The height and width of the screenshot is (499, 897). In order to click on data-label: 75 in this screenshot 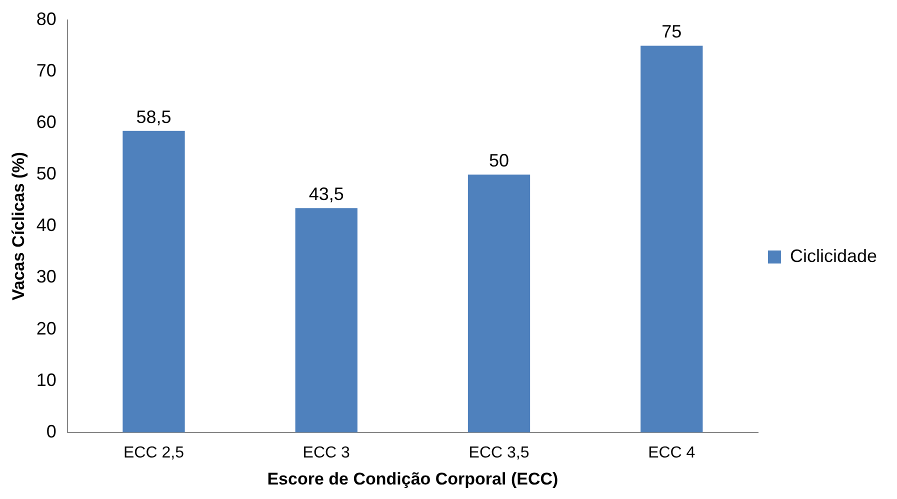, I will do `click(672, 32)`.